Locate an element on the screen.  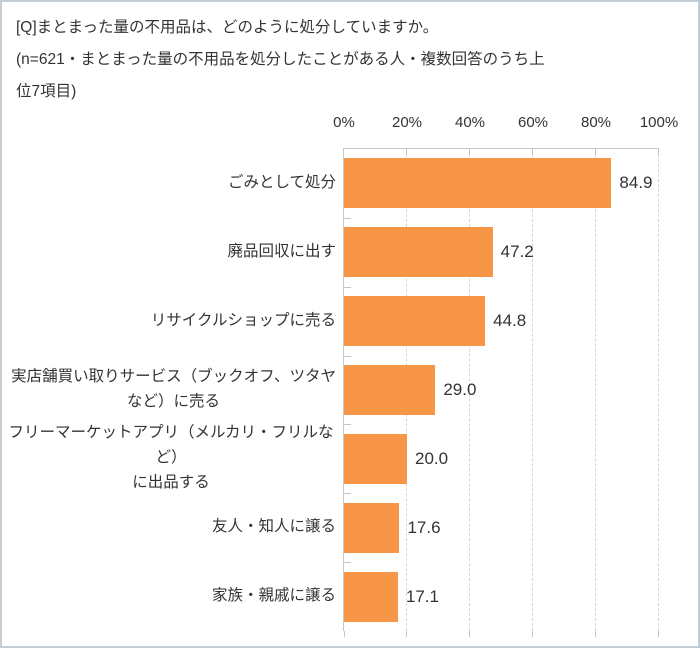
category-label: フリーマーケットアプリ（メルカリ・フリルなど） に出品する is located at coordinates (171, 457).